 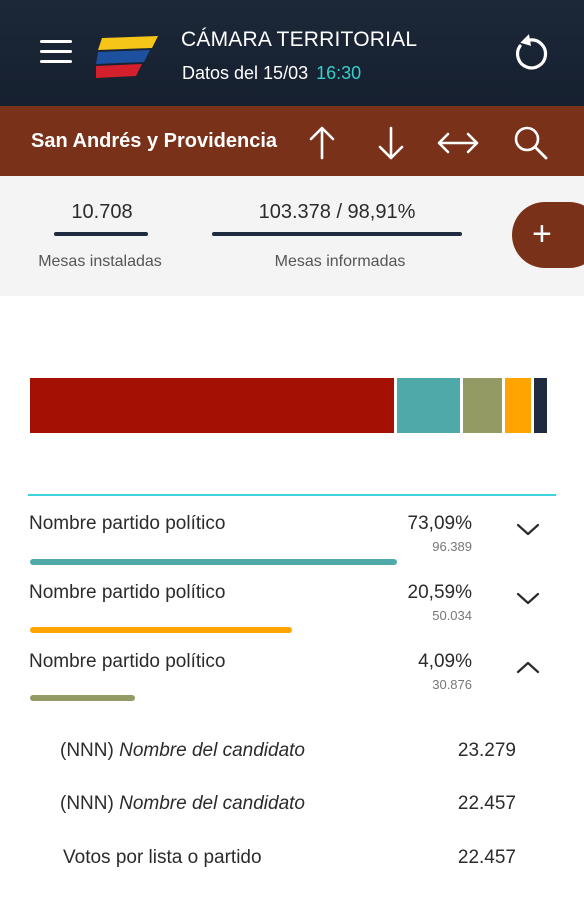 What do you see at coordinates (486, 857) in the screenshot?
I see `list-votes-value: 22.457` at bounding box center [486, 857].